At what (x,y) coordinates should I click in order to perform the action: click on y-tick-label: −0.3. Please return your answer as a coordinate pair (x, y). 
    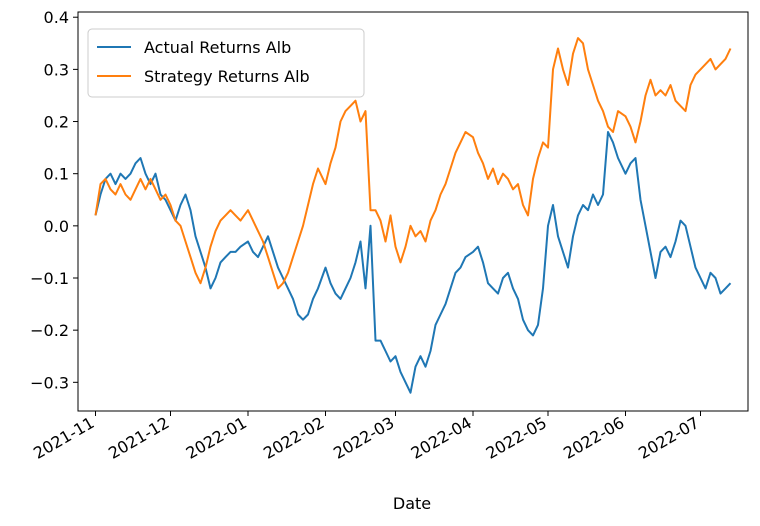
    Looking at the image, I should click on (49, 382).